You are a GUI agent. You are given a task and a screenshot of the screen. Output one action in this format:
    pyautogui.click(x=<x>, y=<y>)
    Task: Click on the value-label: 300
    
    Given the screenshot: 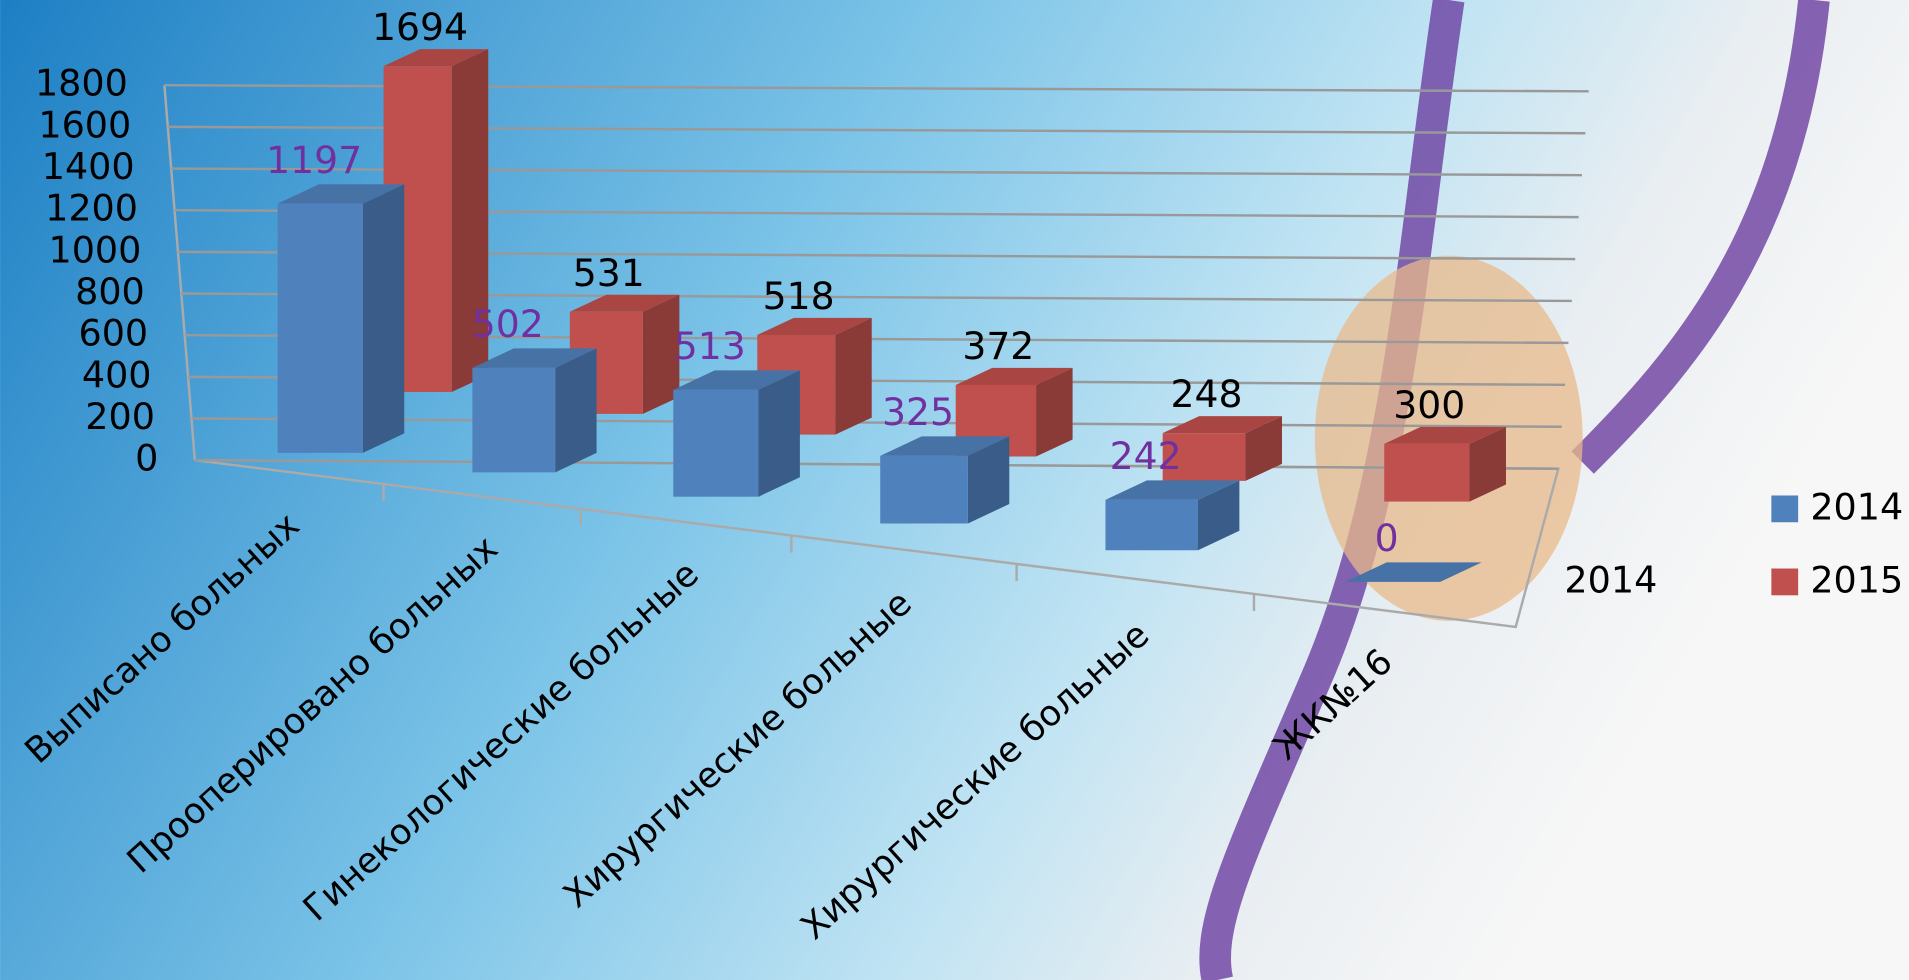 What is the action you would take?
    pyautogui.click(x=1429, y=405)
    